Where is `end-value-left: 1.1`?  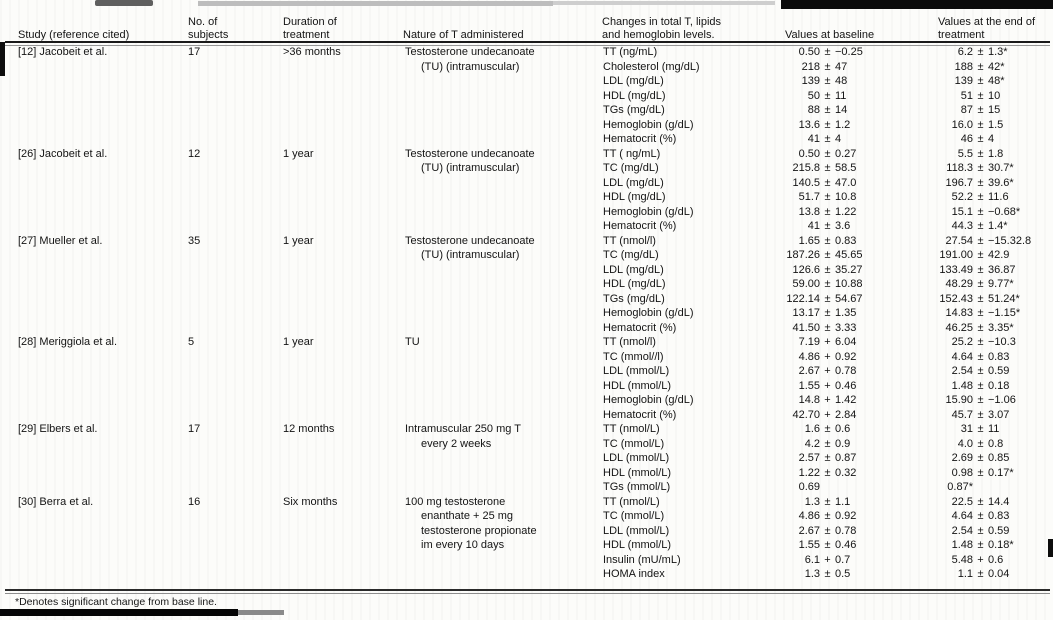
end-value-left: 1.1 is located at coordinates (965, 574).